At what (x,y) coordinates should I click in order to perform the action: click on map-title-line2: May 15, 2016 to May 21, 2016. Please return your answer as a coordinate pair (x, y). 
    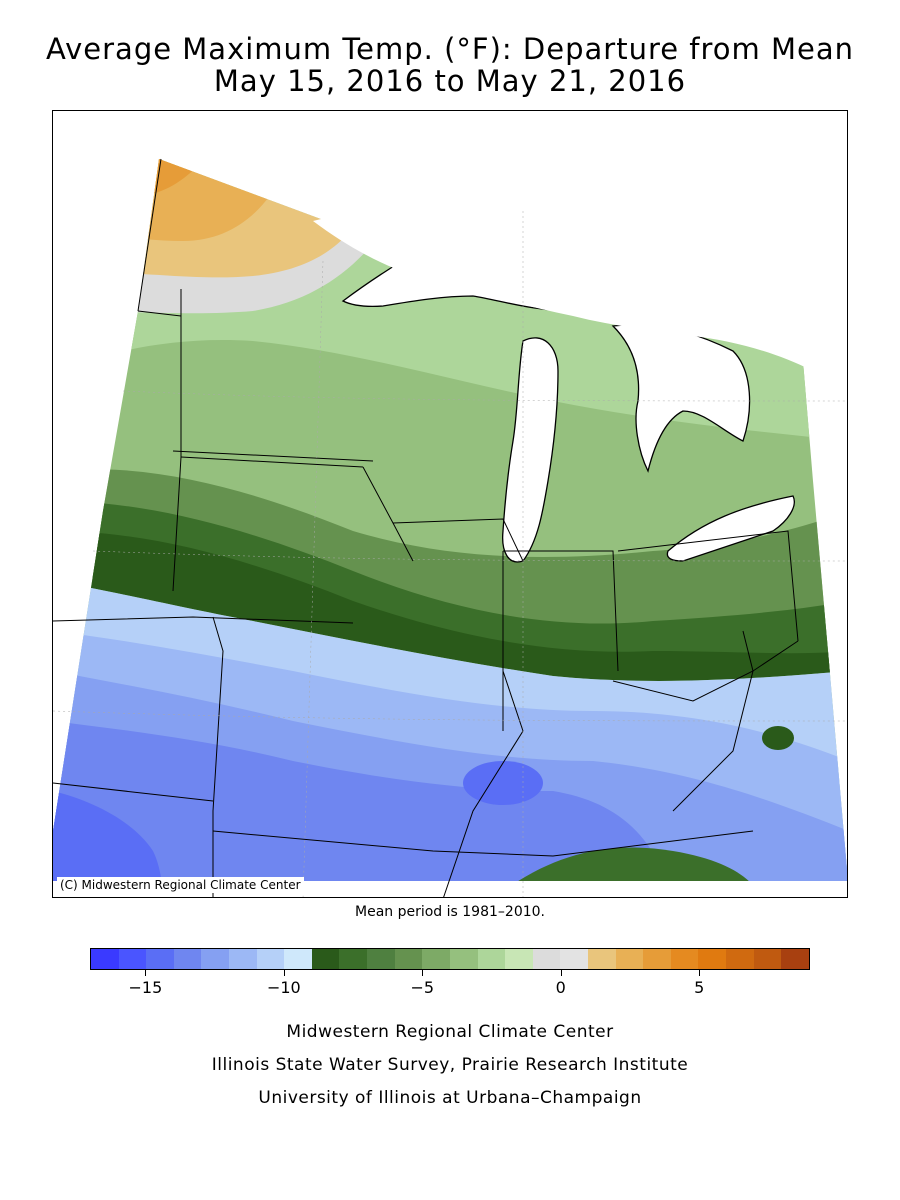
    Looking at the image, I should click on (450, 81).